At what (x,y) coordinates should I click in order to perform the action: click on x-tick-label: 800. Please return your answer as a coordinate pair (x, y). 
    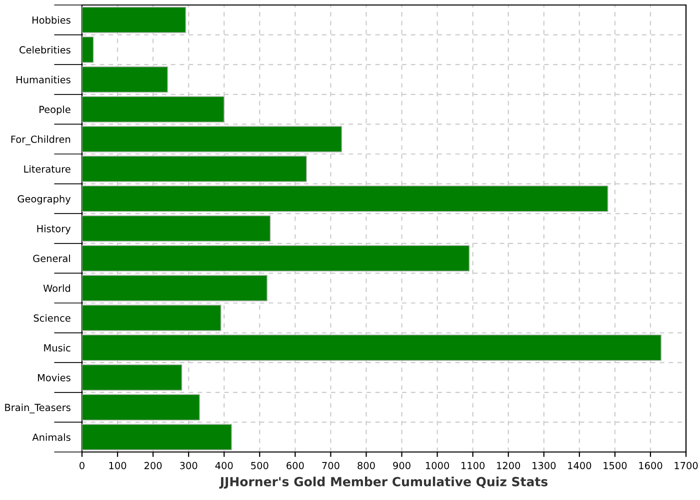
    Looking at the image, I should click on (366, 466).